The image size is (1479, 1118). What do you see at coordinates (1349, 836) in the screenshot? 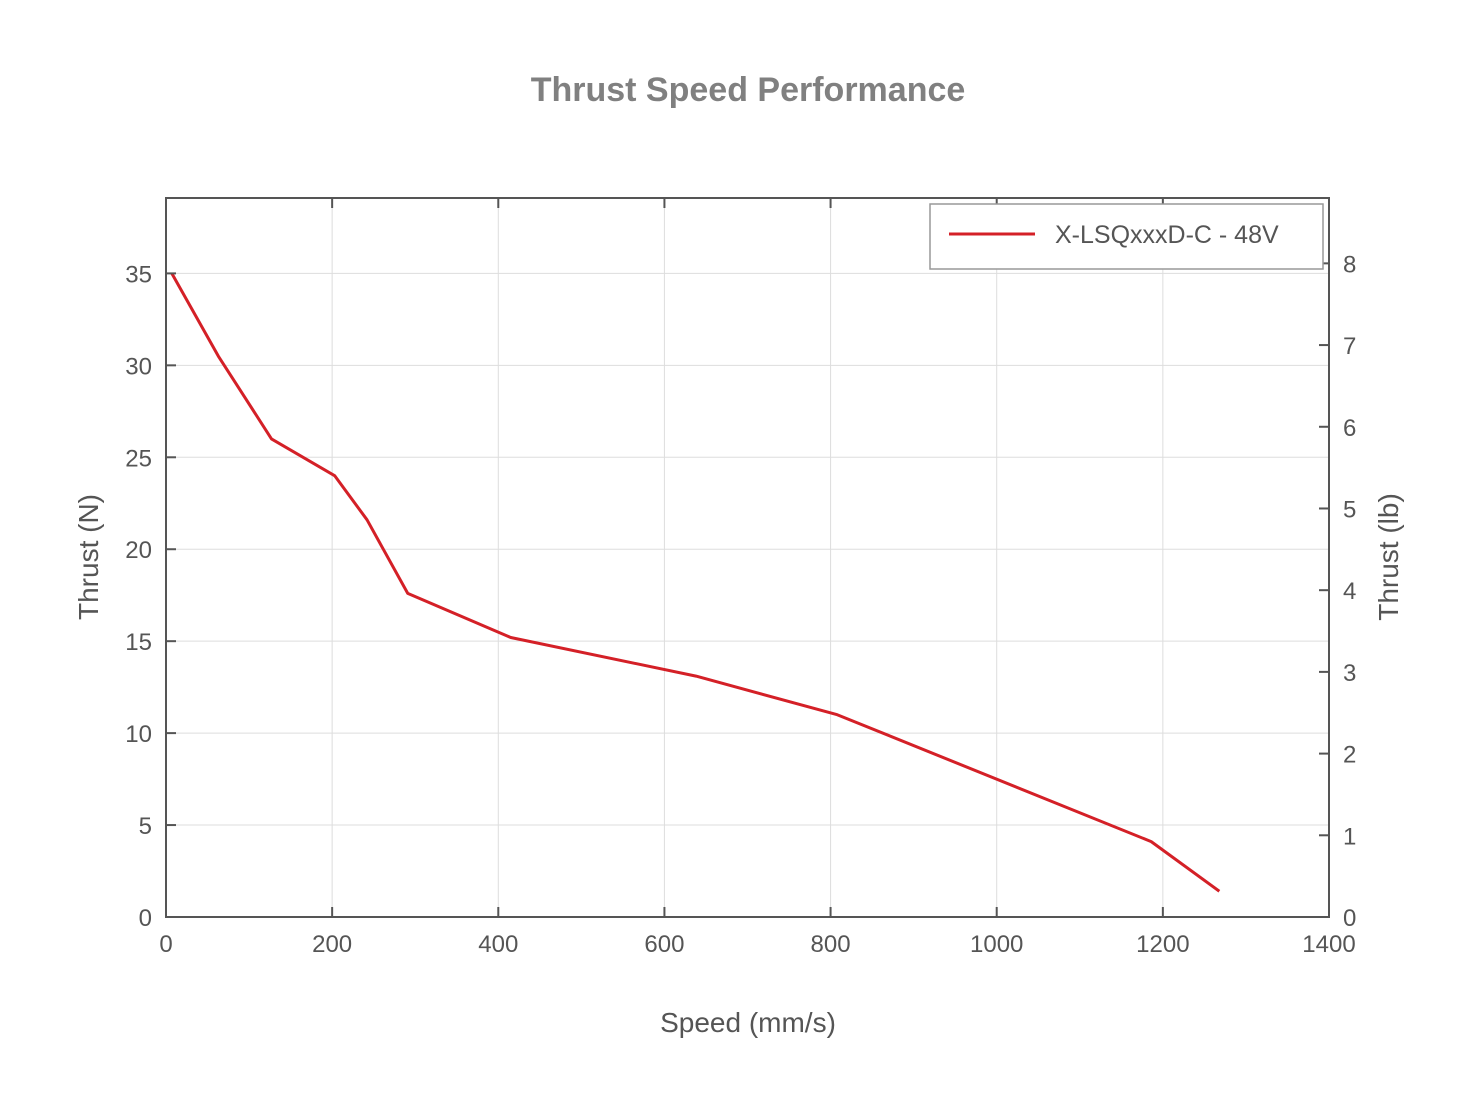
I see `y2-tick-label: 1` at bounding box center [1349, 836].